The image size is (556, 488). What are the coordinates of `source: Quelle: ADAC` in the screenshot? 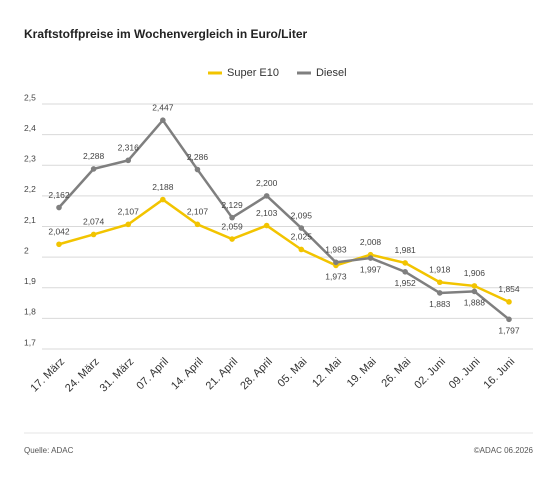 It's located at (49, 450).